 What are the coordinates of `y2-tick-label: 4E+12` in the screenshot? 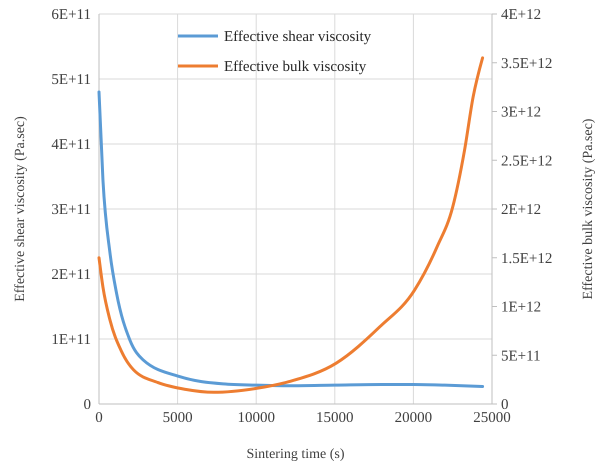 It's located at (521, 15).